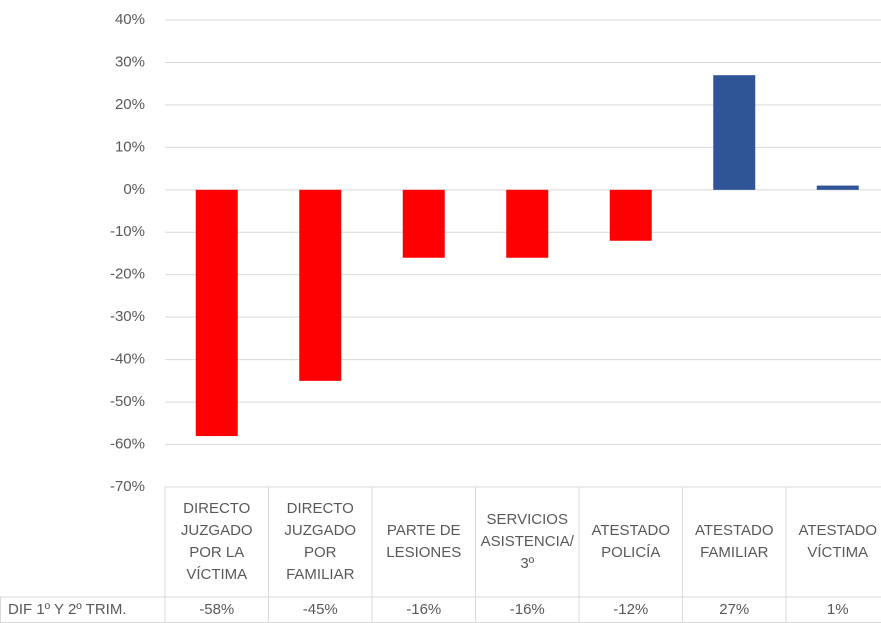 This screenshot has height=623, width=881. Describe the element at coordinates (67, 609) in the screenshot. I see `series-name: DIF 1º Y 2º TRIM.` at that location.